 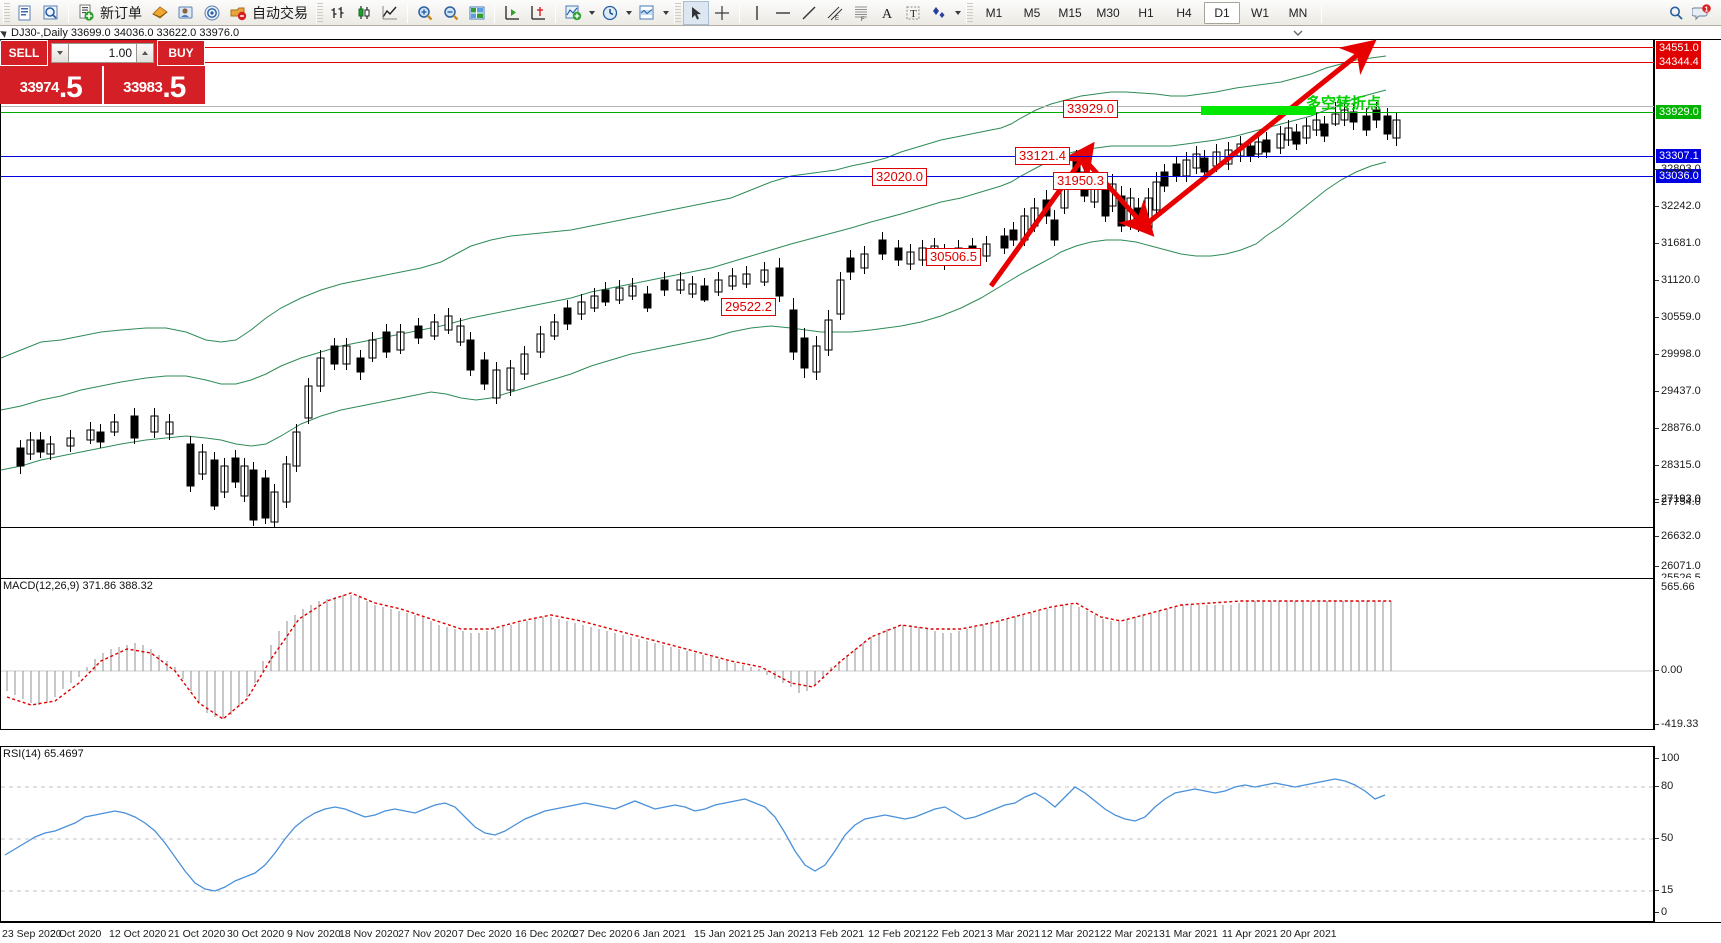 What do you see at coordinates (1108, 12) in the screenshot?
I see `timeframe-m30: M30` at bounding box center [1108, 12].